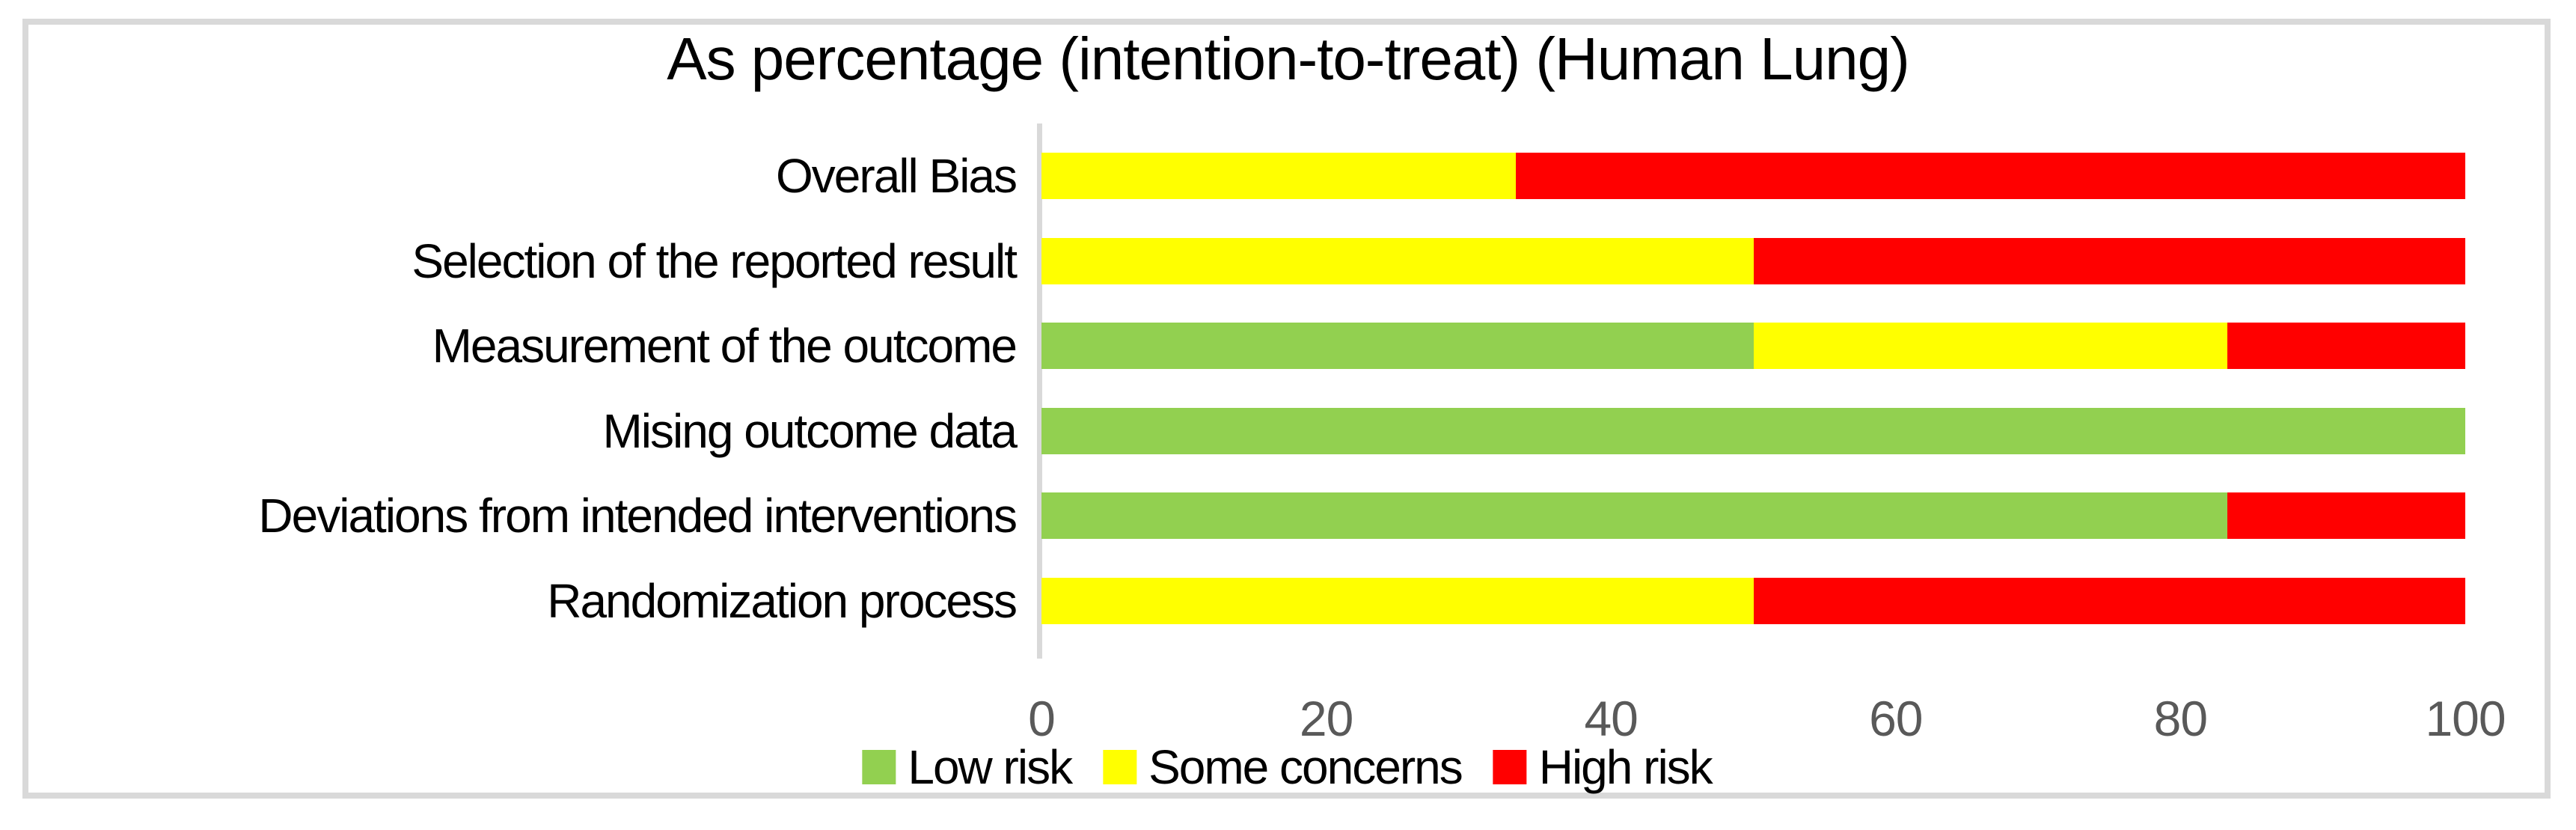  I want to click on category-label: Selection of the reported result, so click(715, 261).